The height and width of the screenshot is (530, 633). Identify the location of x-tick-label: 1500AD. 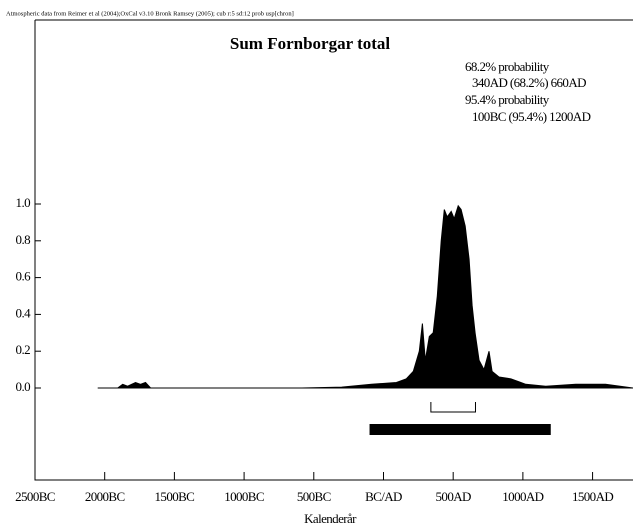
(592, 496).